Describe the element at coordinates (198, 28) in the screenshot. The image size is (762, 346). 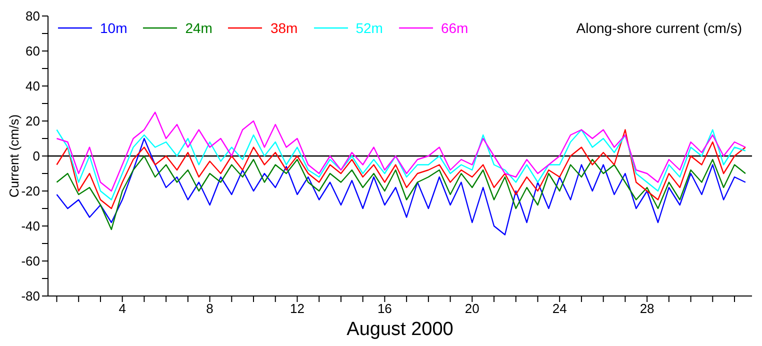
I see `legend-label: 24m` at that location.